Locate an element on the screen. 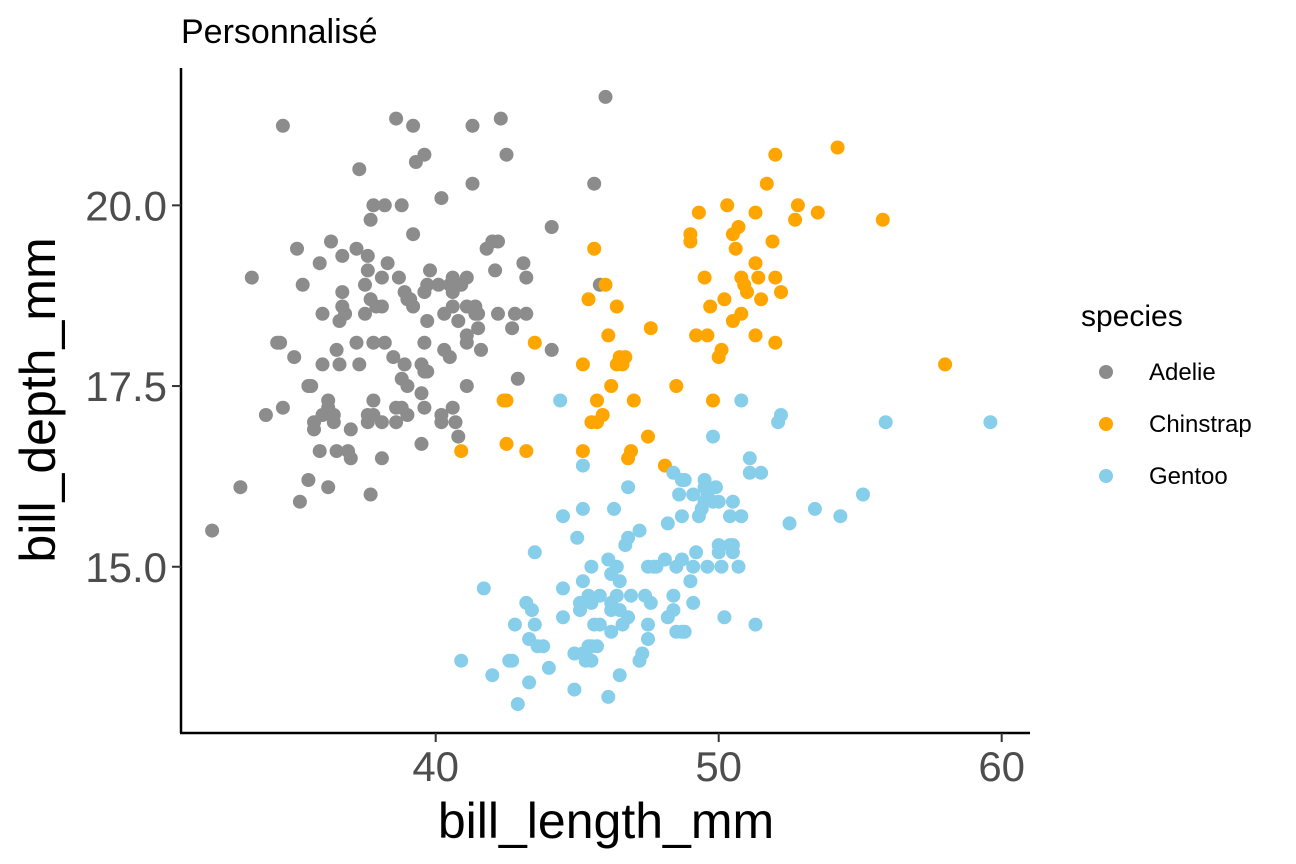 The image size is (1296, 864). legend-key-adelie is located at coordinates (1106, 372).